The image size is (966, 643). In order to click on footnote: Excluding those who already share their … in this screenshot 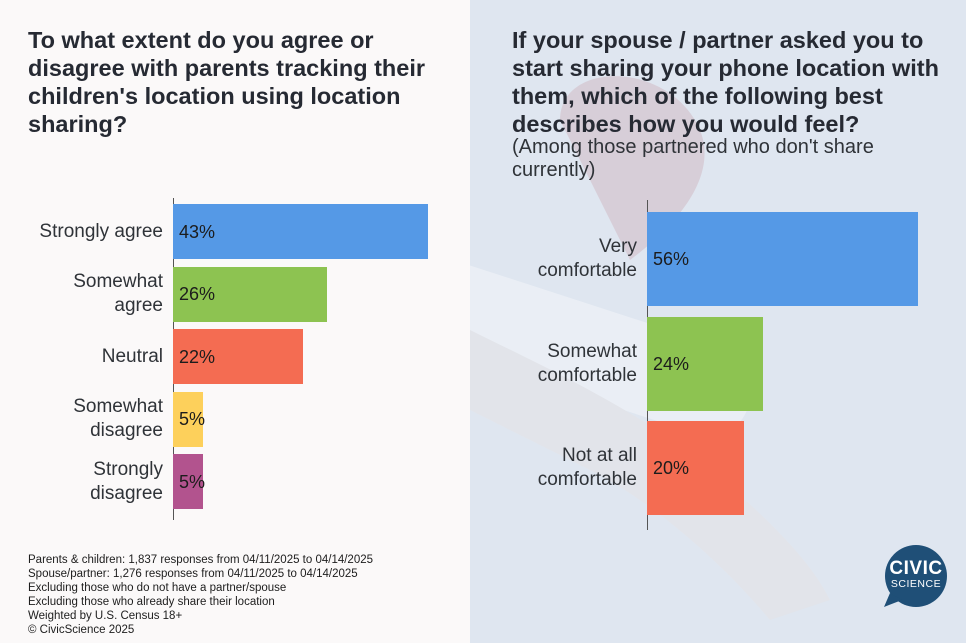, I will do `click(151, 602)`.